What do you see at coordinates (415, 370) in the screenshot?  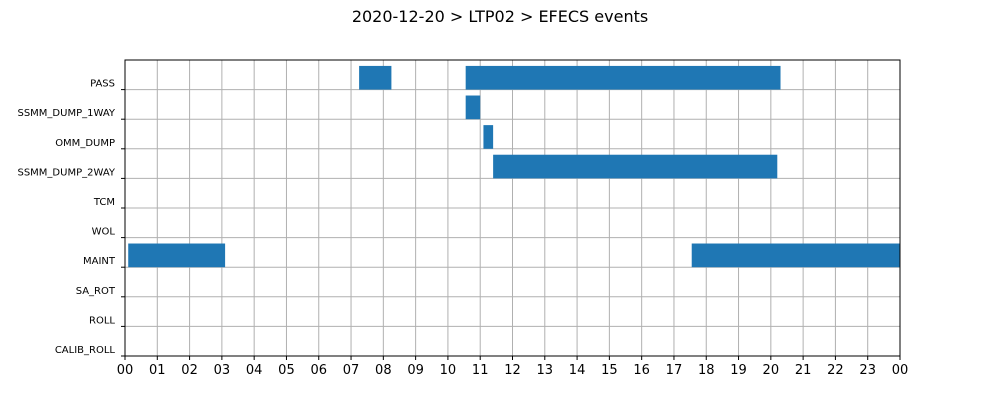 I see `x-tick-label: 09` at bounding box center [415, 370].